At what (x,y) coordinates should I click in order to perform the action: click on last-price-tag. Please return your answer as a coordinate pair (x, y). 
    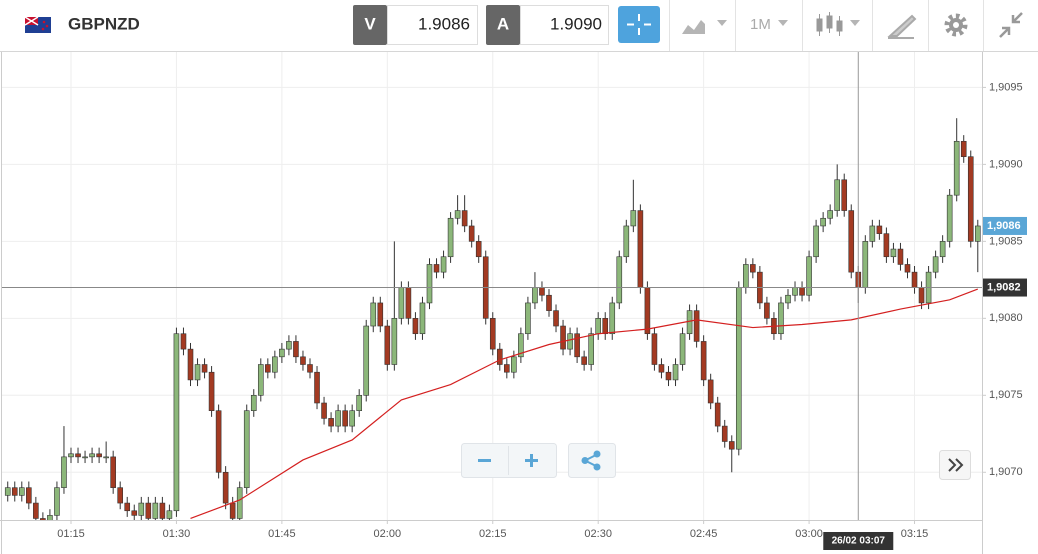
    Looking at the image, I should click on (1005, 225).